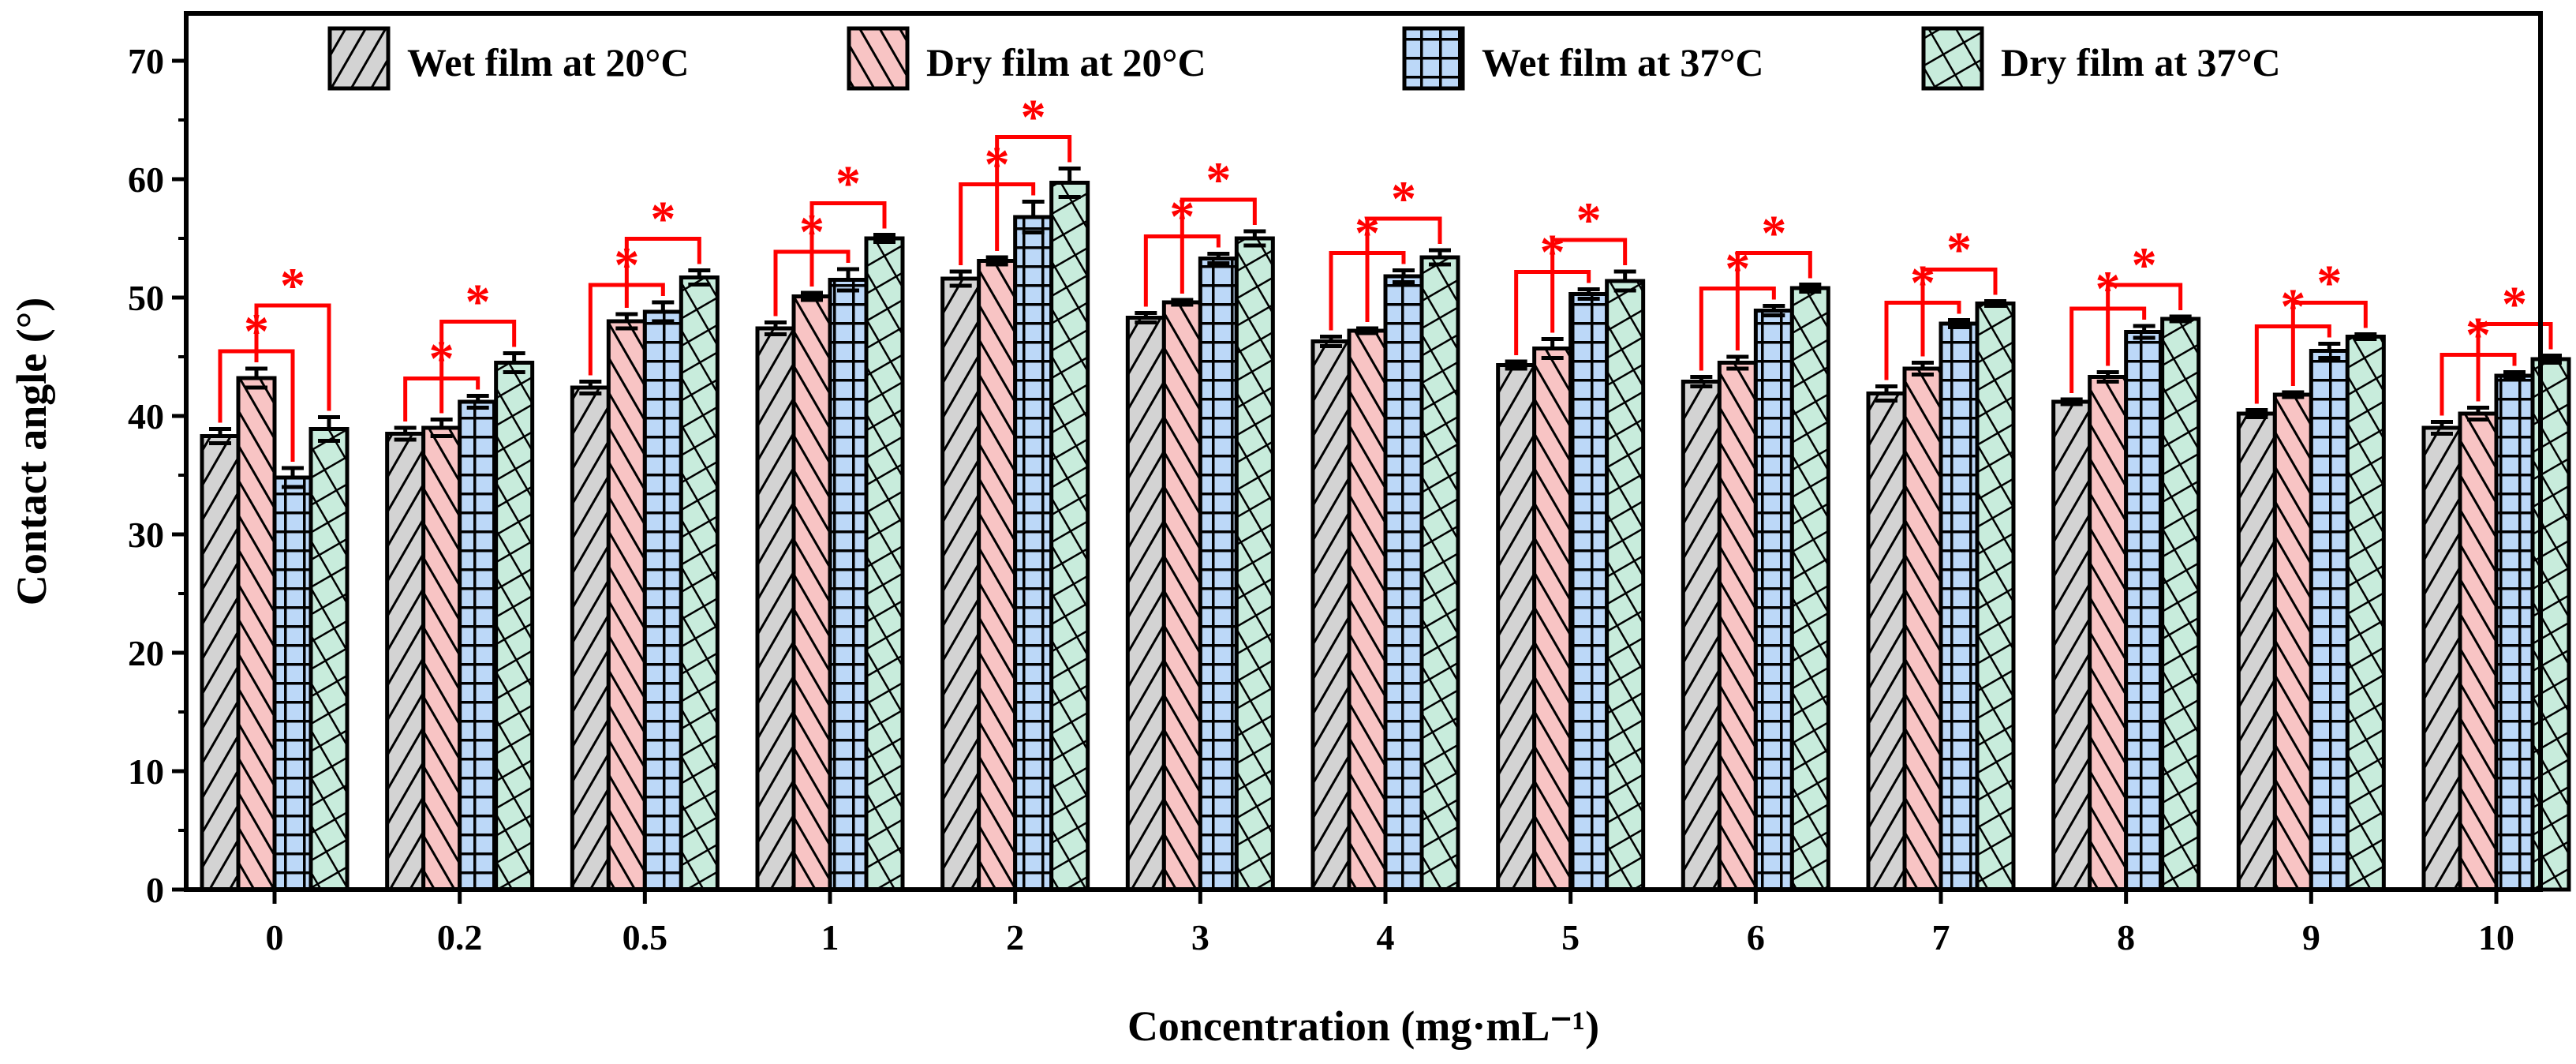 The height and width of the screenshot is (1064, 2576). I want to click on x-tick-label: 8, so click(2126, 937).